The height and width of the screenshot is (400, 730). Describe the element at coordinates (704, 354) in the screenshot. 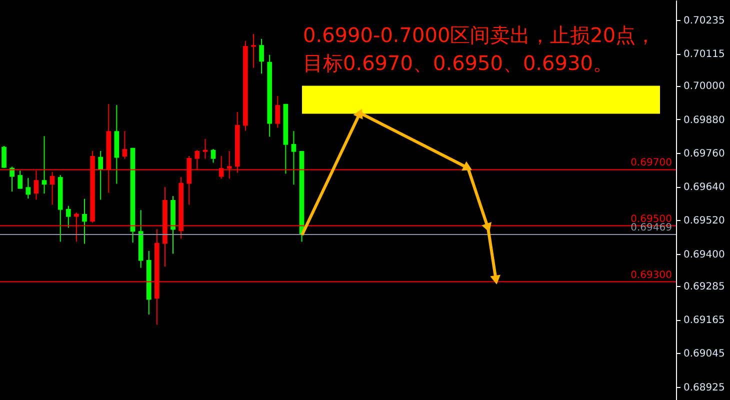

I see `y-tick-label: 0.69045` at that location.